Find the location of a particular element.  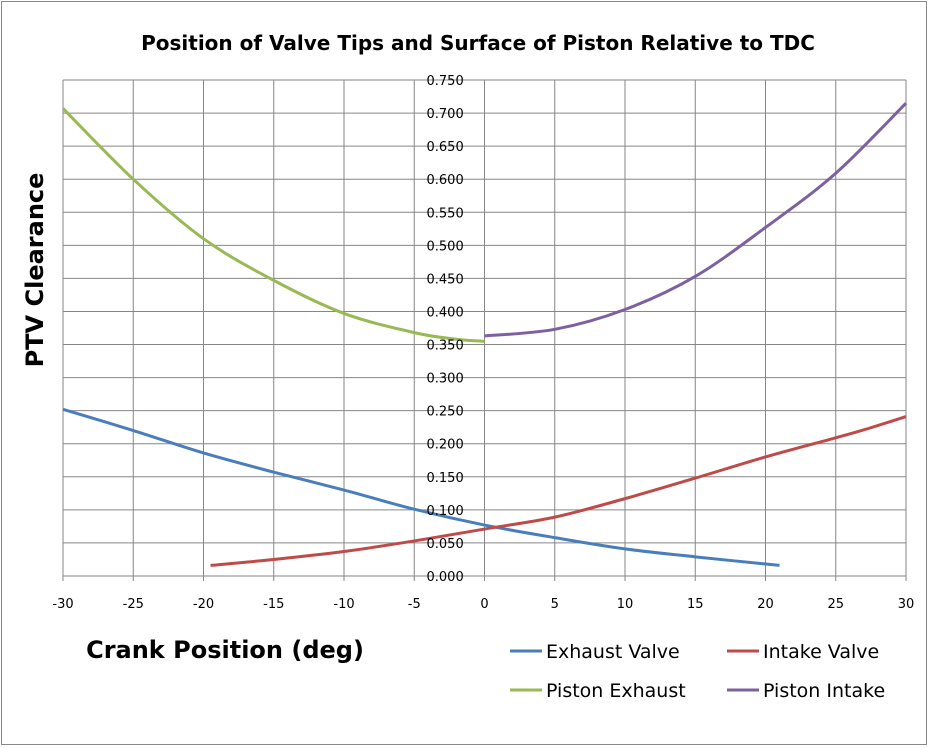

y-tick-label: 0.050 is located at coordinates (445, 544).